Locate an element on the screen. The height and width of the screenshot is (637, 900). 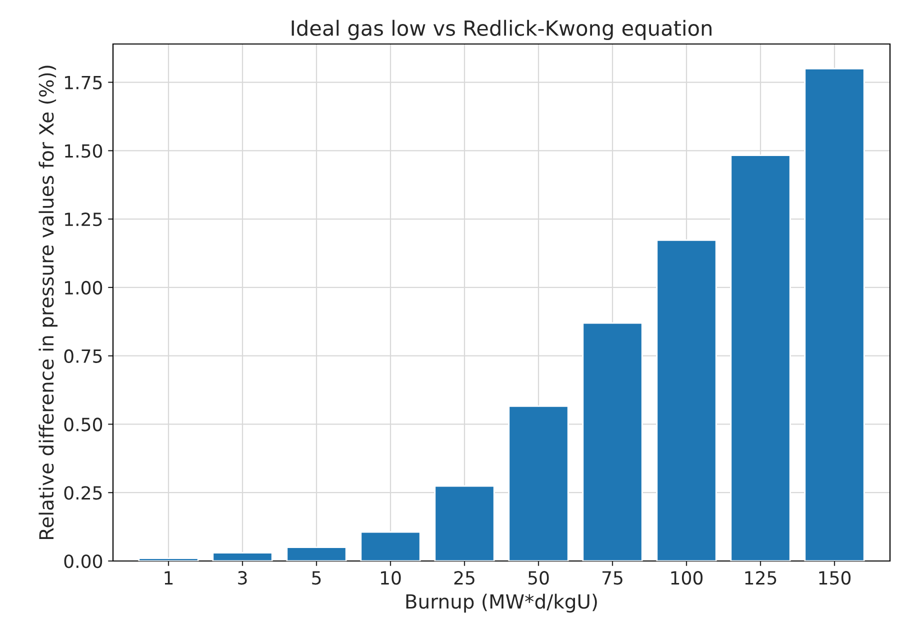
x-tick-label: 125 is located at coordinates (760, 578).